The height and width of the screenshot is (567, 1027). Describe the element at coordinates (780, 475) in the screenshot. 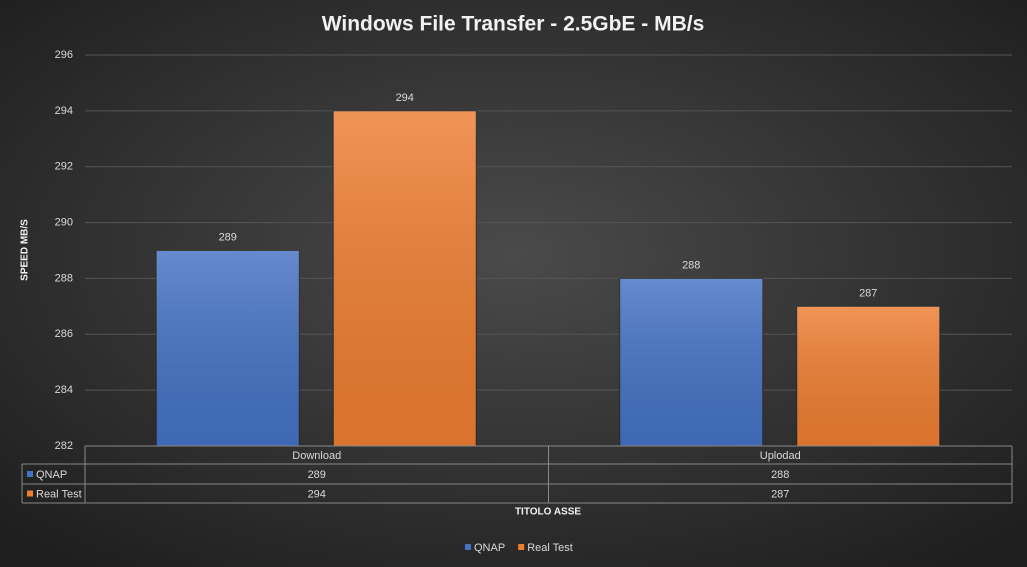

I see `table-cell: 288` at that location.